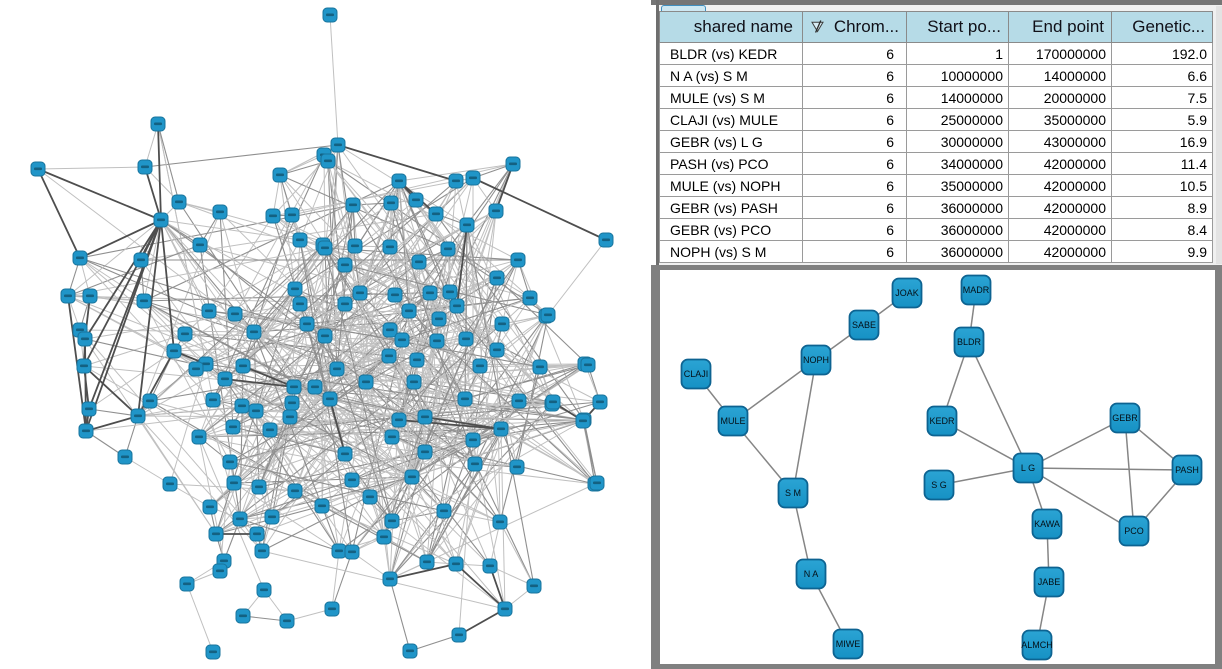 The width and height of the screenshot is (1222, 669). Describe the element at coordinates (1187, 470) in the screenshot. I see `svg-text: PASH` at that location.